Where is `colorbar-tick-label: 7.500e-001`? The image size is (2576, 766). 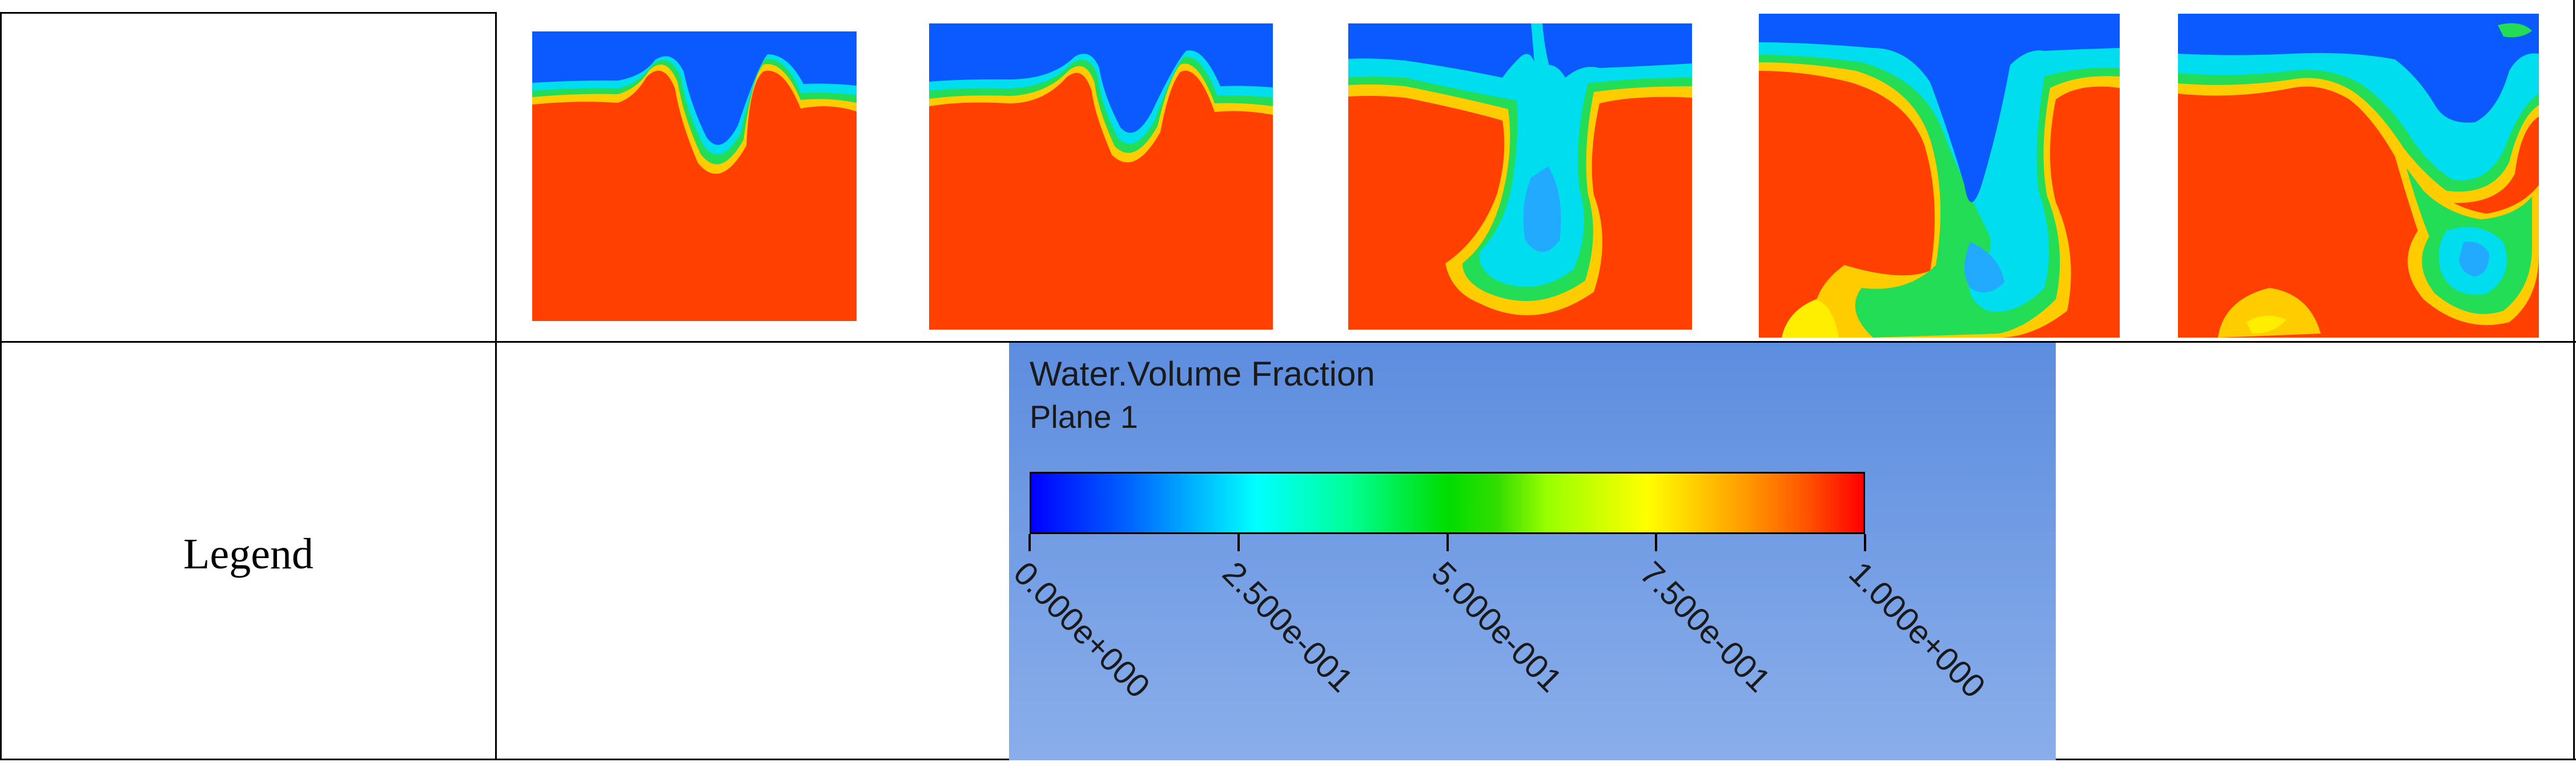 colorbar-tick-label: 7.500e-001 is located at coordinates (1705, 627).